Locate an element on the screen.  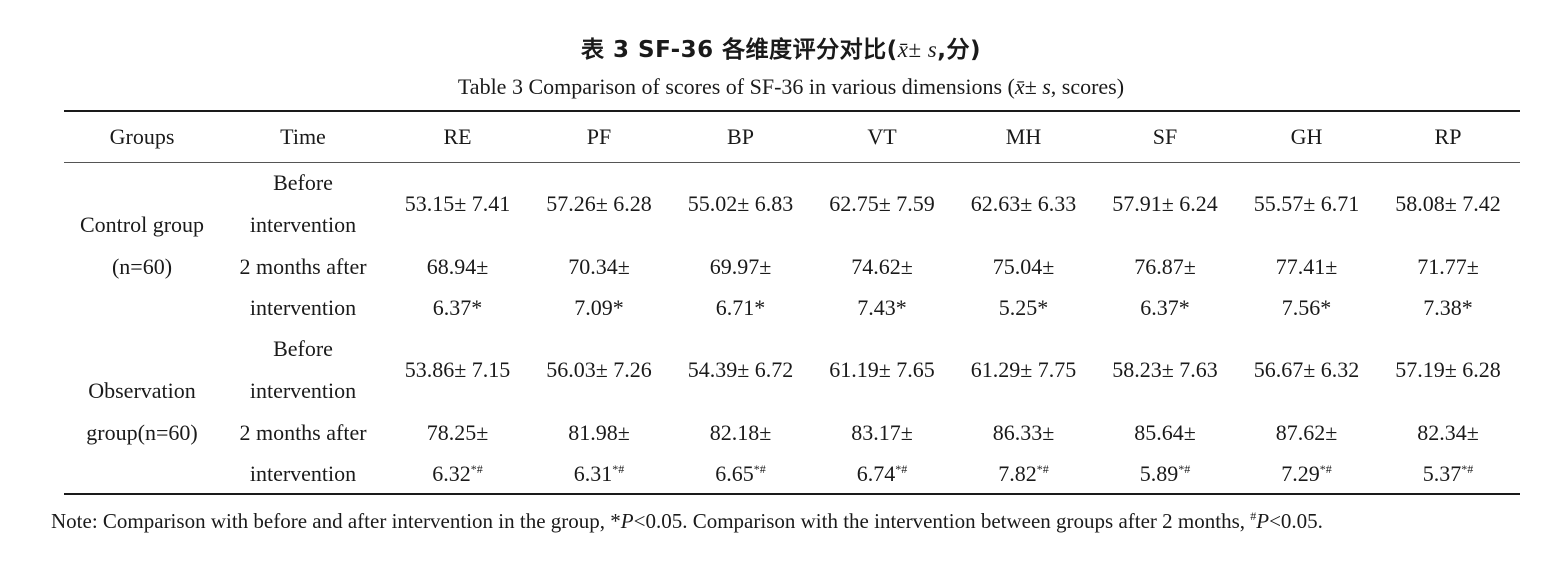
cell-value: 7.82*# is located at coordinates (1023, 474).